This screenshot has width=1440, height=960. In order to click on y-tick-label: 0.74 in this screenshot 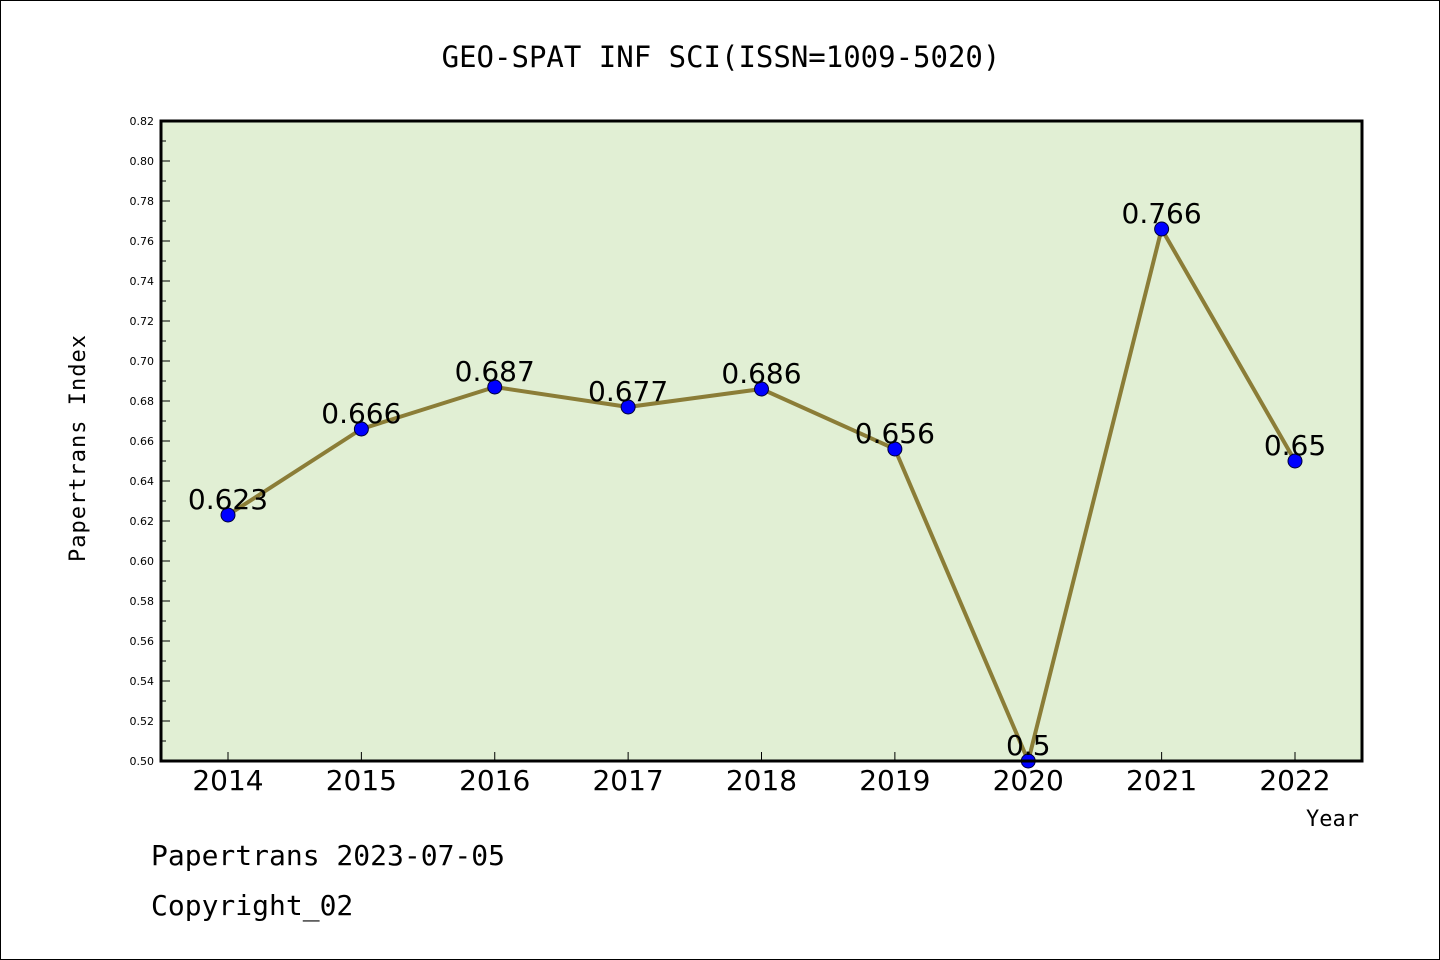, I will do `click(142, 281)`.